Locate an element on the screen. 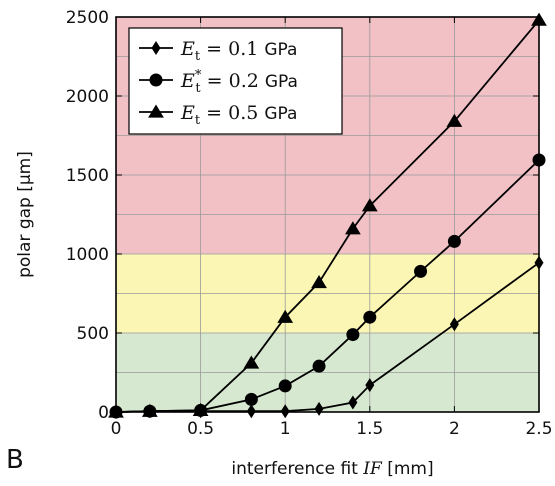 This screenshot has height=486, width=555. y-tick-label: 1000 is located at coordinates (87, 255).